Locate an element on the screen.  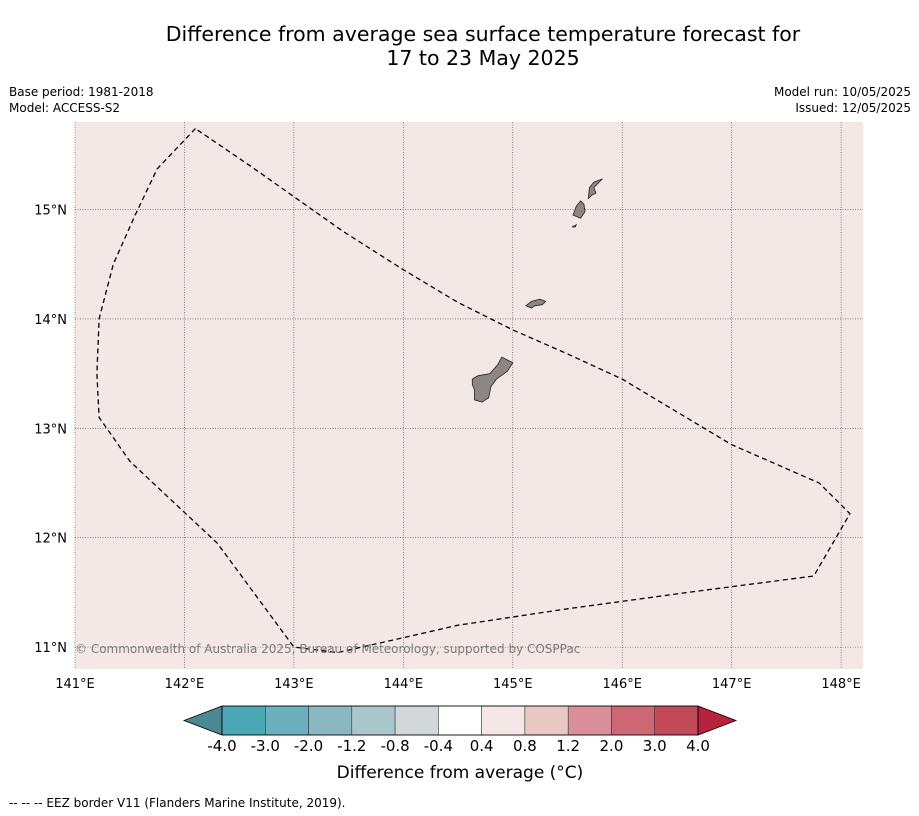
colorbar-tick-label: 2.0 is located at coordinates (612, 746).